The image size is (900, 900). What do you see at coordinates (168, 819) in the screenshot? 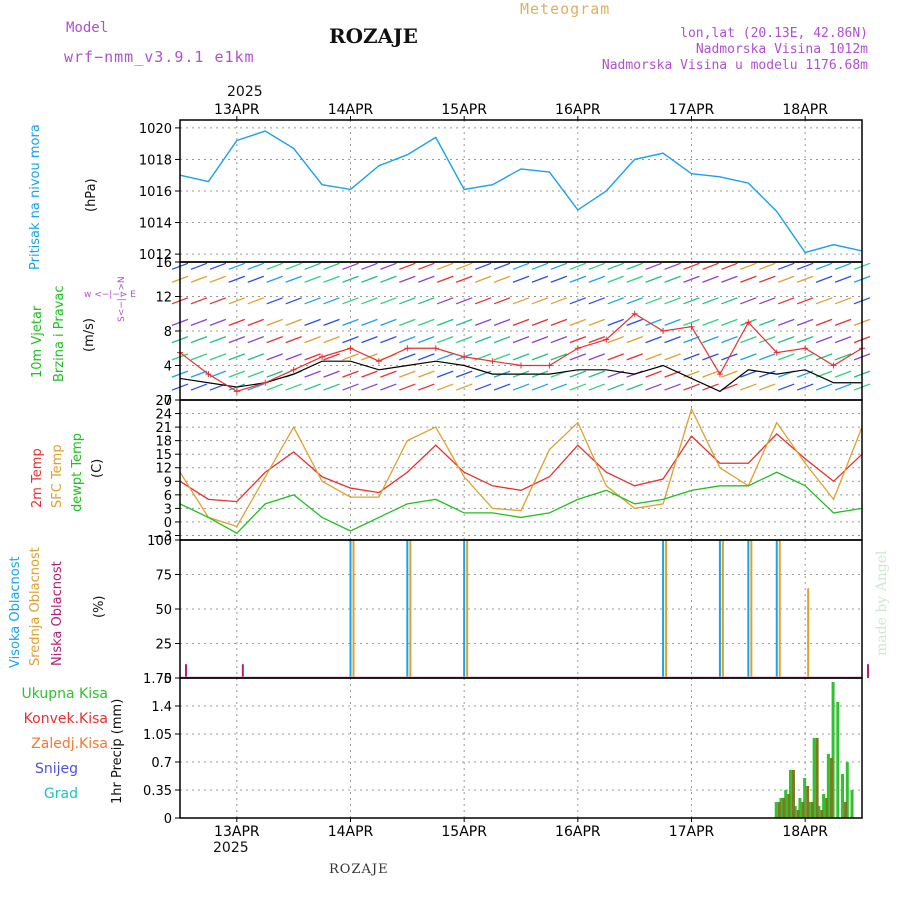
I see `precip-tick-label: 0` at bounding box center [168, 819].